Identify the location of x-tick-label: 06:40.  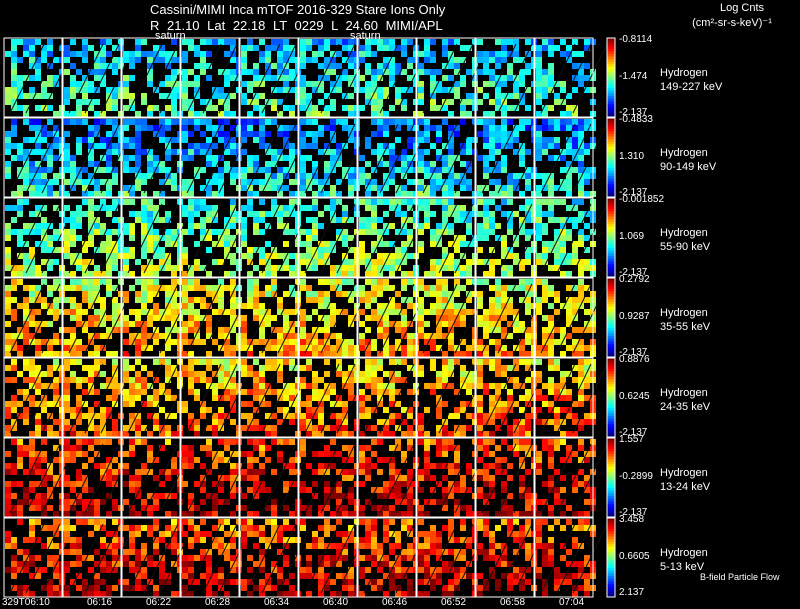
(336, 602).